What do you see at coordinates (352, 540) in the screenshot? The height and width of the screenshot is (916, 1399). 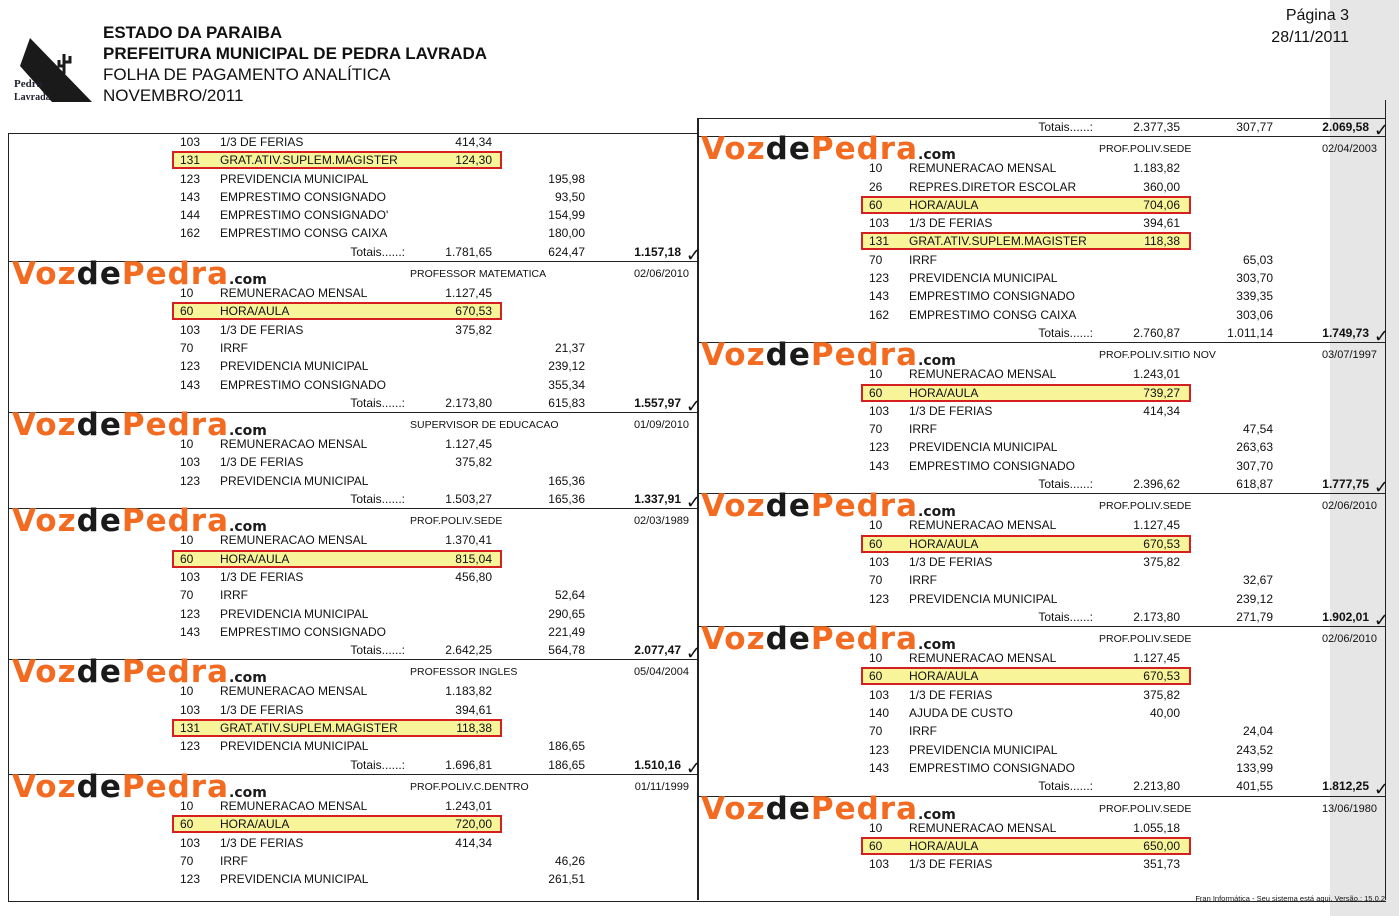 I see `payroll-line: 10 REMUNERACAO MENSAL 1.370,41` at bounding box center [352, 540].